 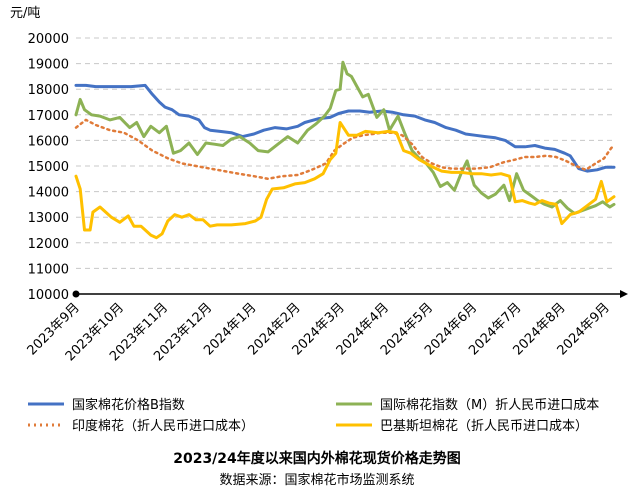 What do you see at coordinates (48, 141) in the screenshot?
I see `y-tick-label: 16000` at bounding box center [48, 141].